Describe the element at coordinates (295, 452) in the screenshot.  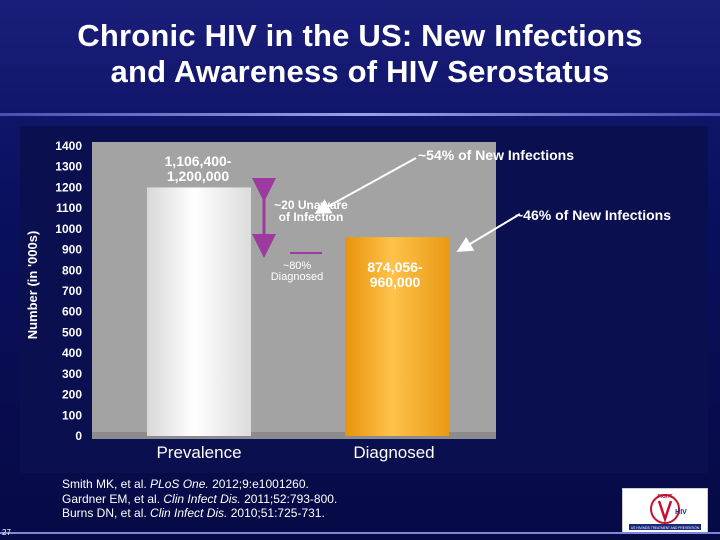
I see `x-axis-labels: Prevalence Diagnosed` at that location.